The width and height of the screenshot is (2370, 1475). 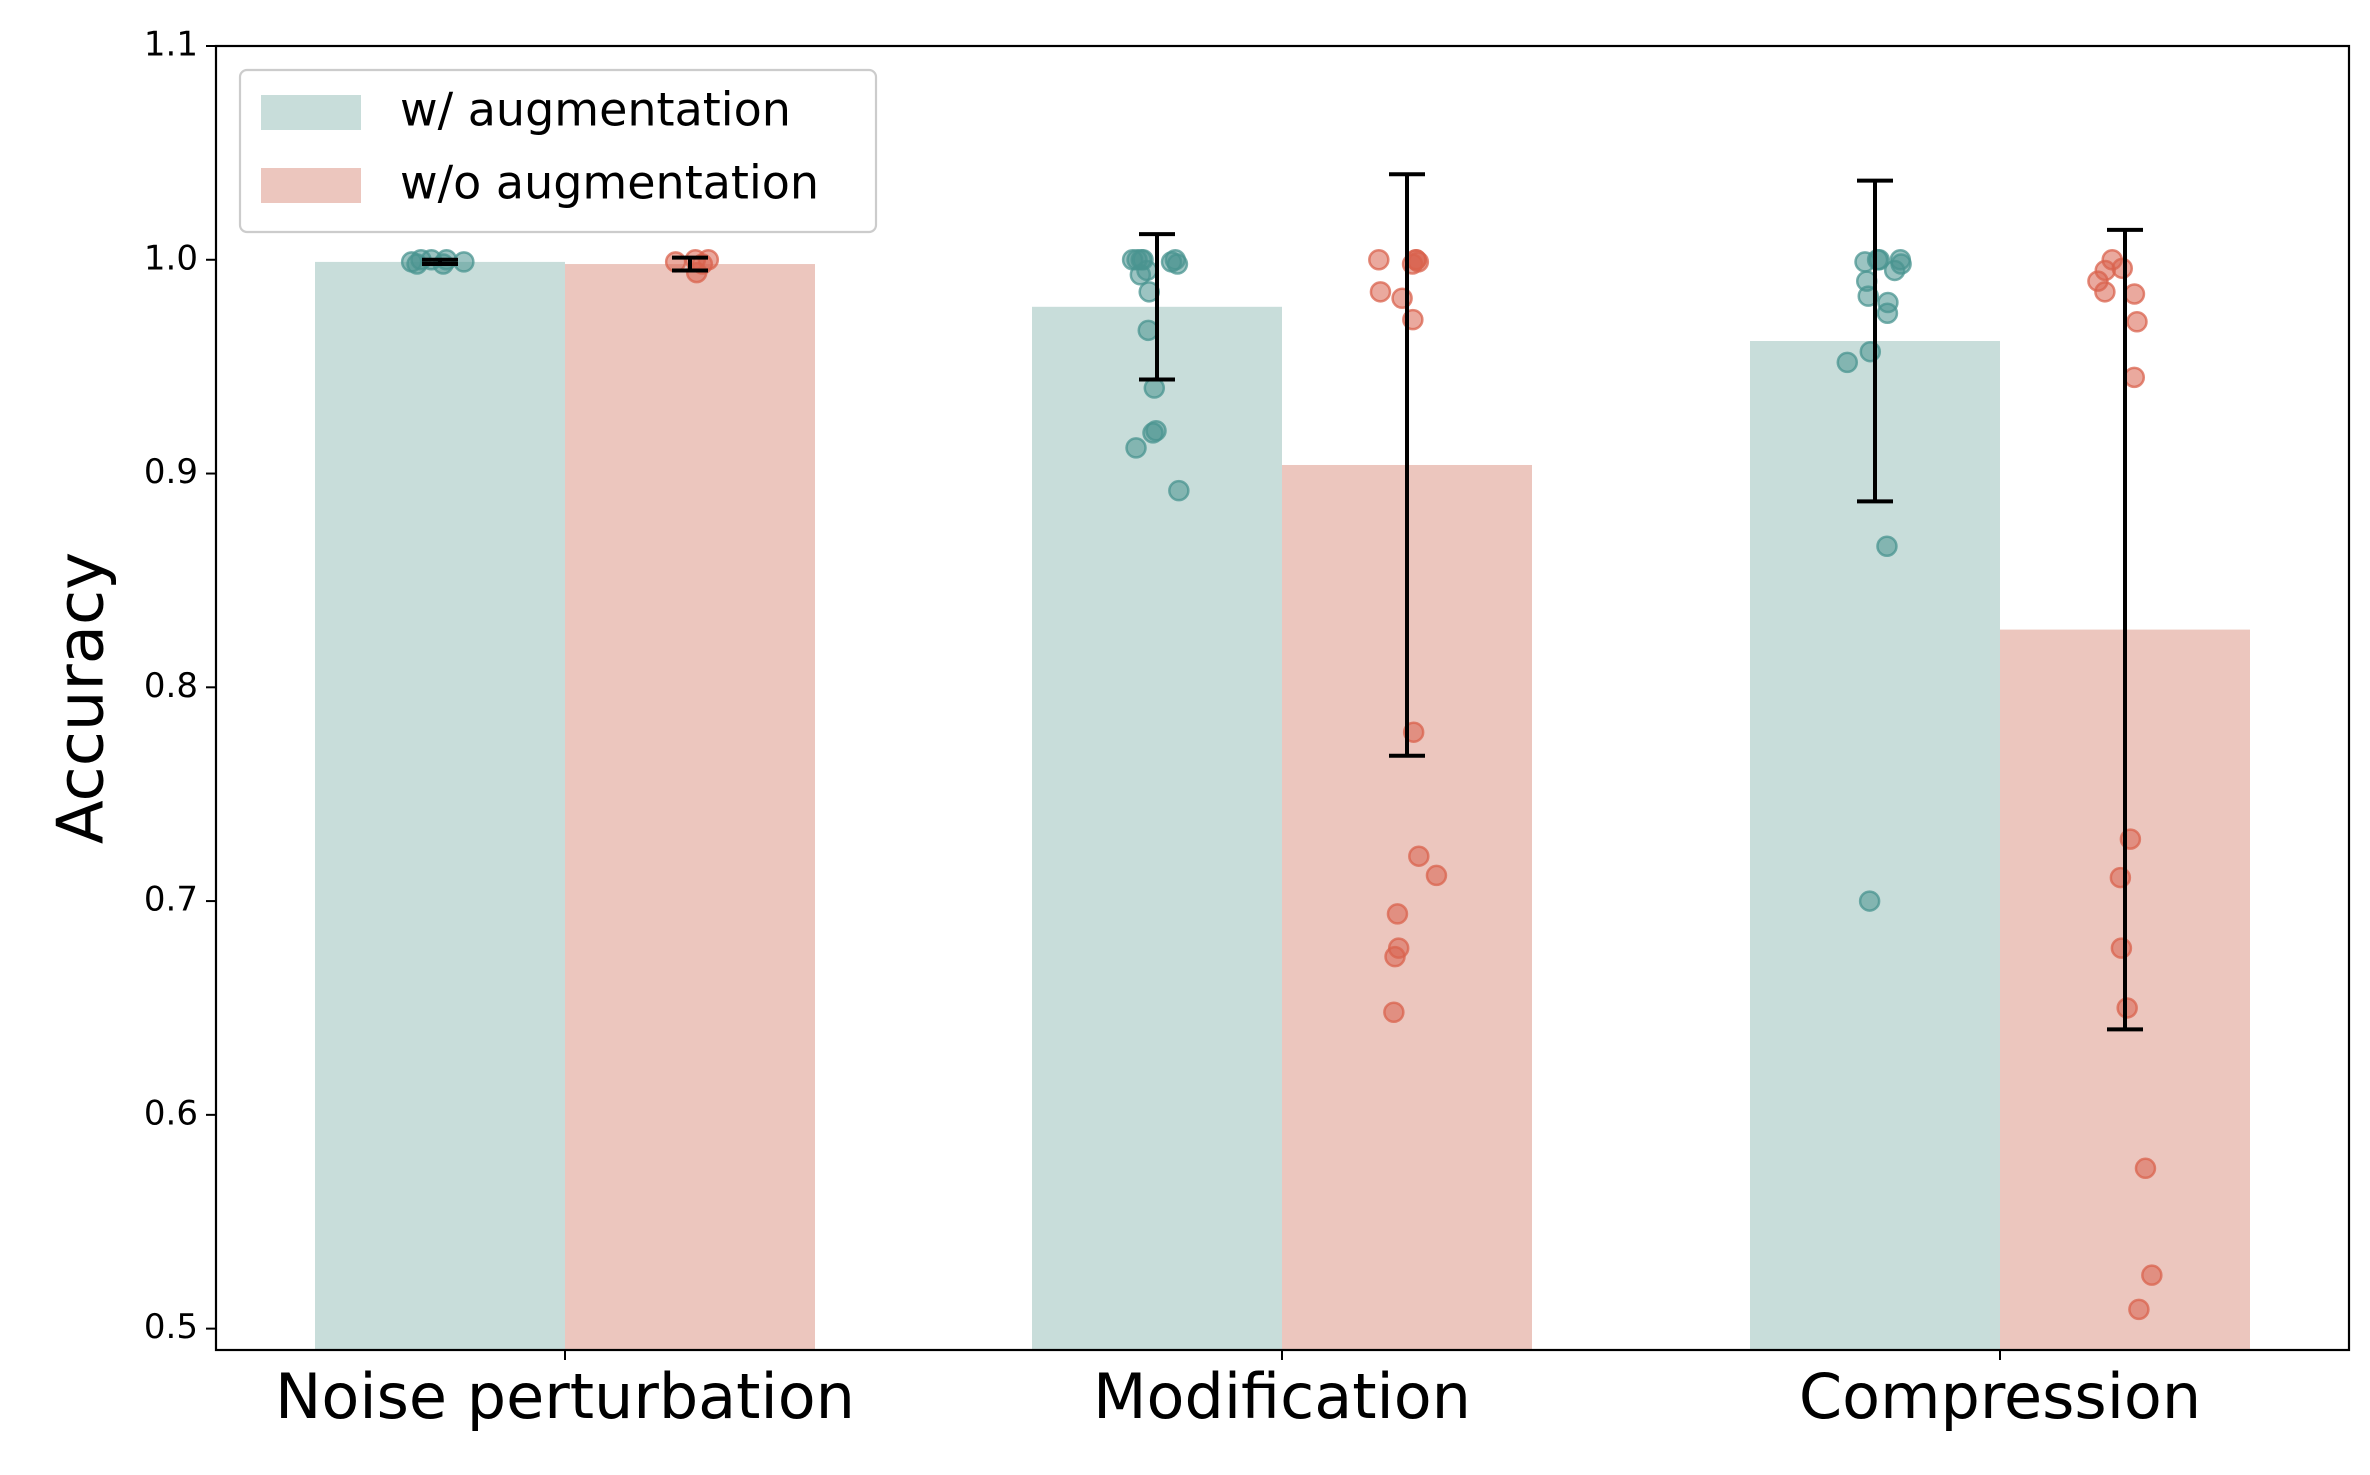 What do you see at coordinates (609, 183) in the screenshot?
I see `legend-label-without-augmentation: w/o augmentation` at bounding box center [609, 183].